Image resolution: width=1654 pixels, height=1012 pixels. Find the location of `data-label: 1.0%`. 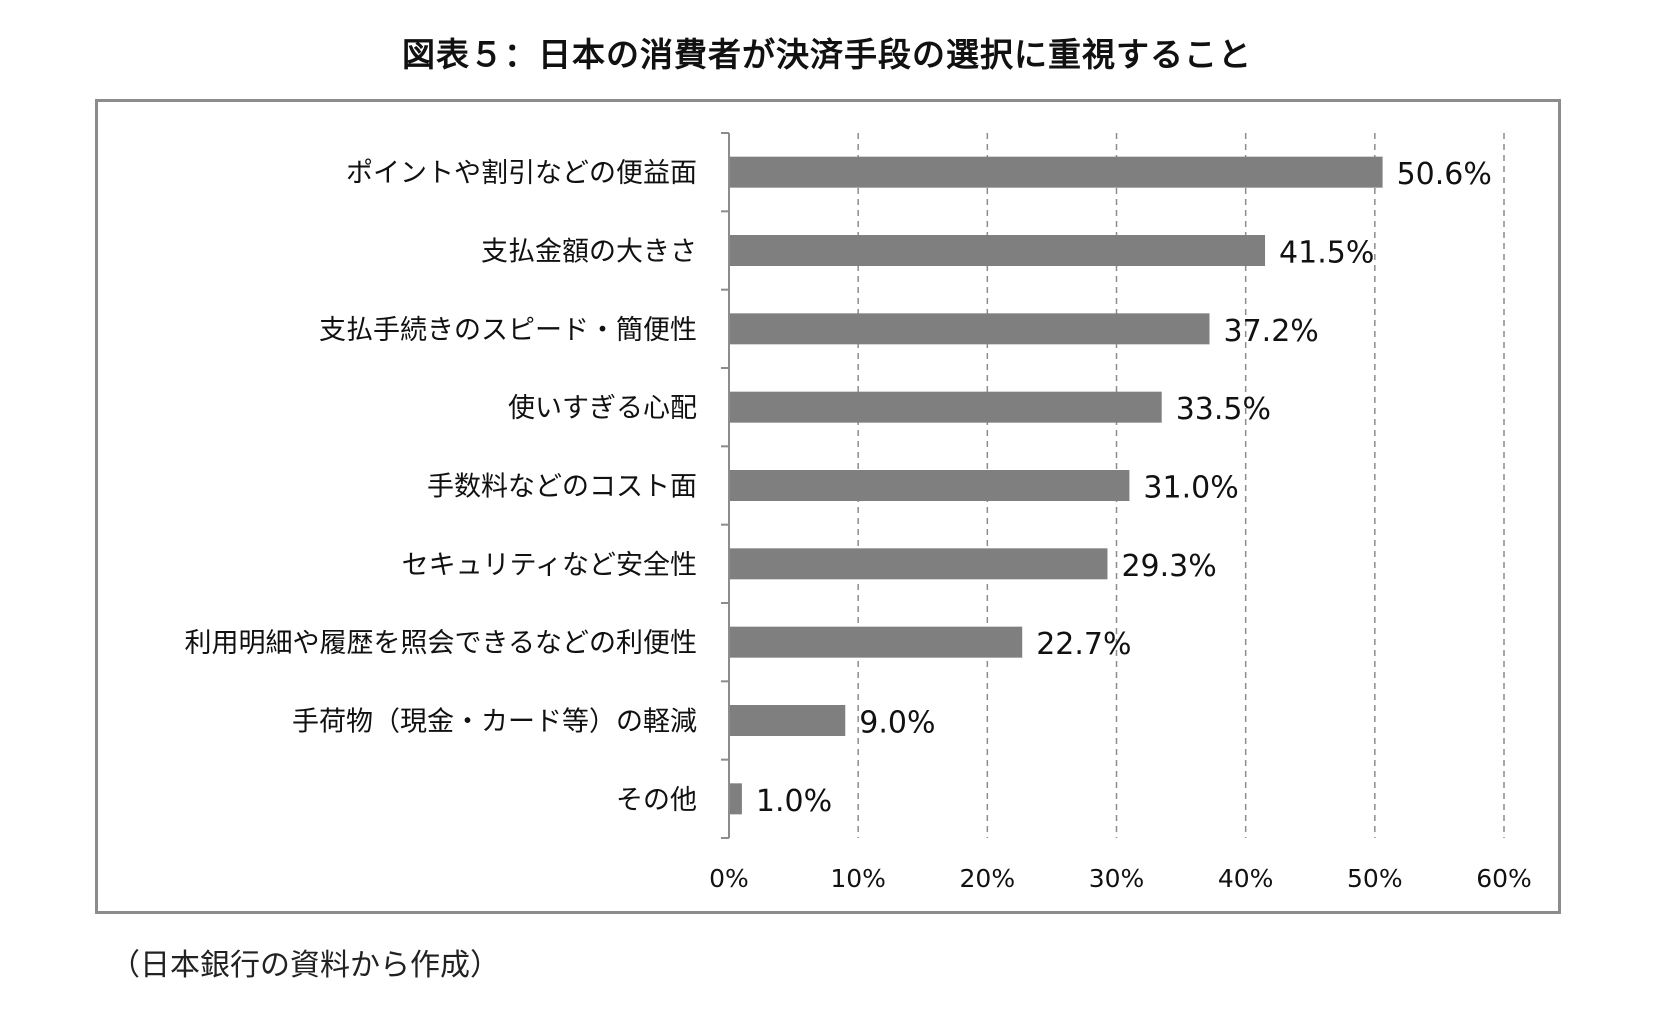

data-label: 1.0% is located at coordinates (794, 801).